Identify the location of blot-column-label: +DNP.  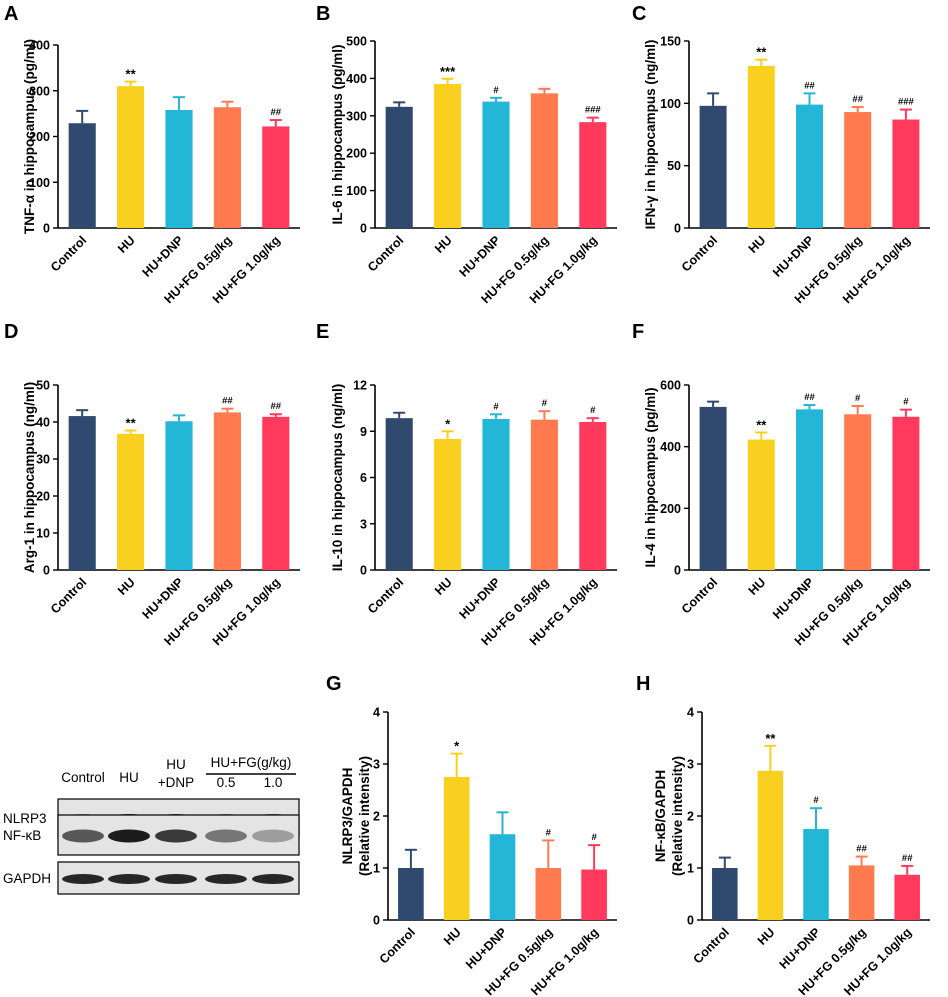
(176, 782).